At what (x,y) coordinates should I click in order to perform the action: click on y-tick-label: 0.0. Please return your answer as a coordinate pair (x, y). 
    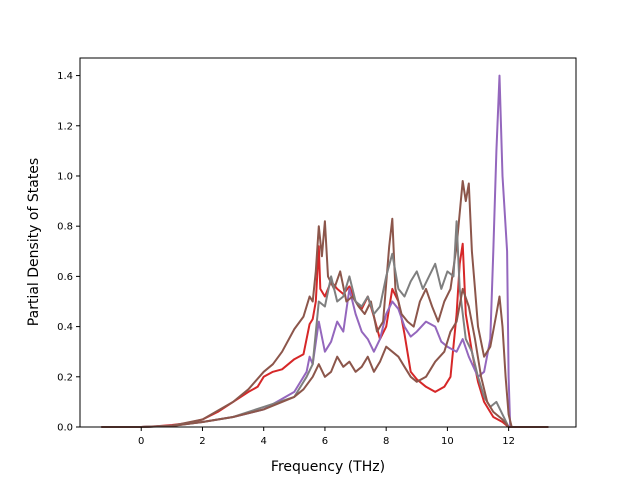
    Looking at the image, I should click on (65, 428).